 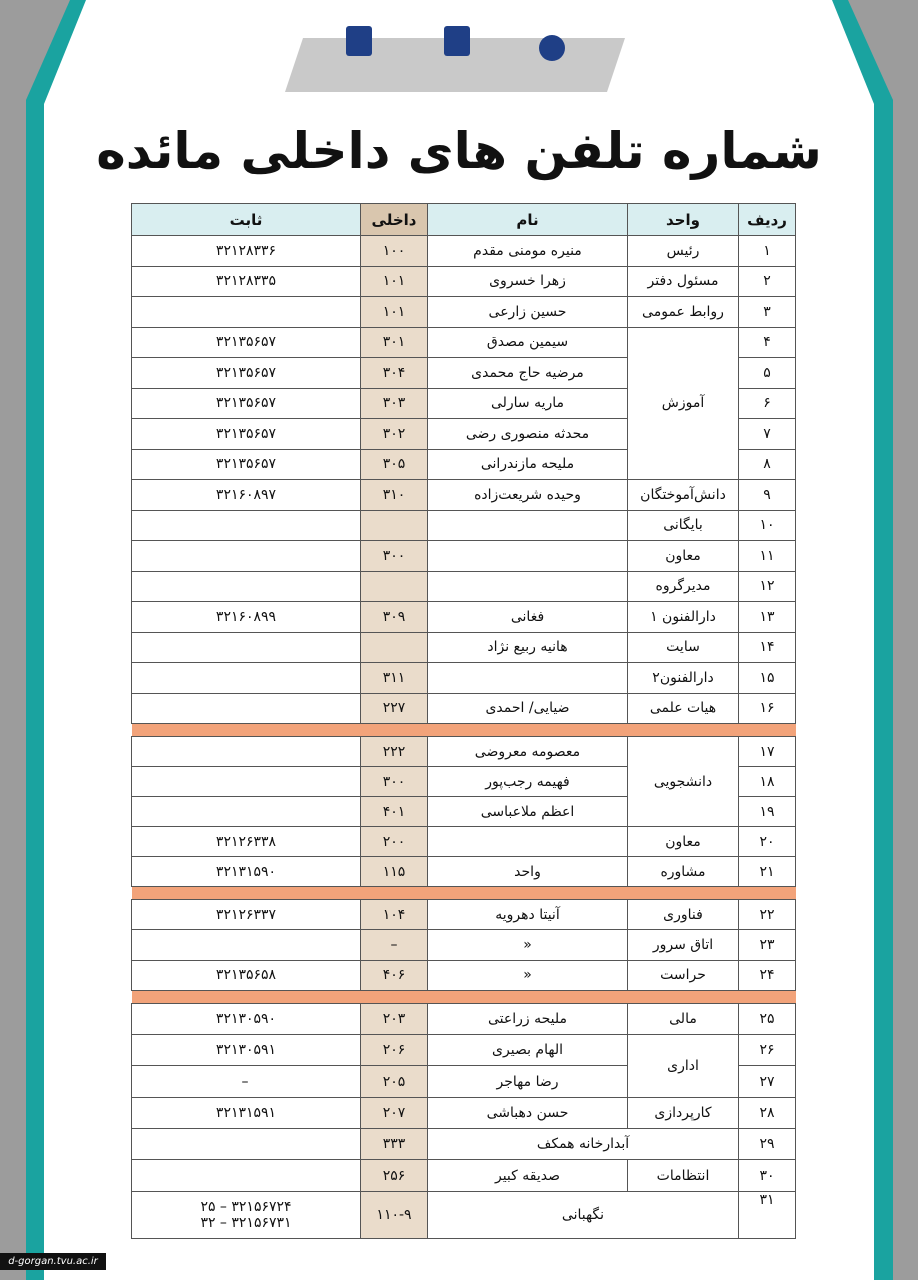 What do you see at coordinates (683, 871) in the screenshot?
I see `unit-cell: مشاوره` at bounding box center [683, 871].